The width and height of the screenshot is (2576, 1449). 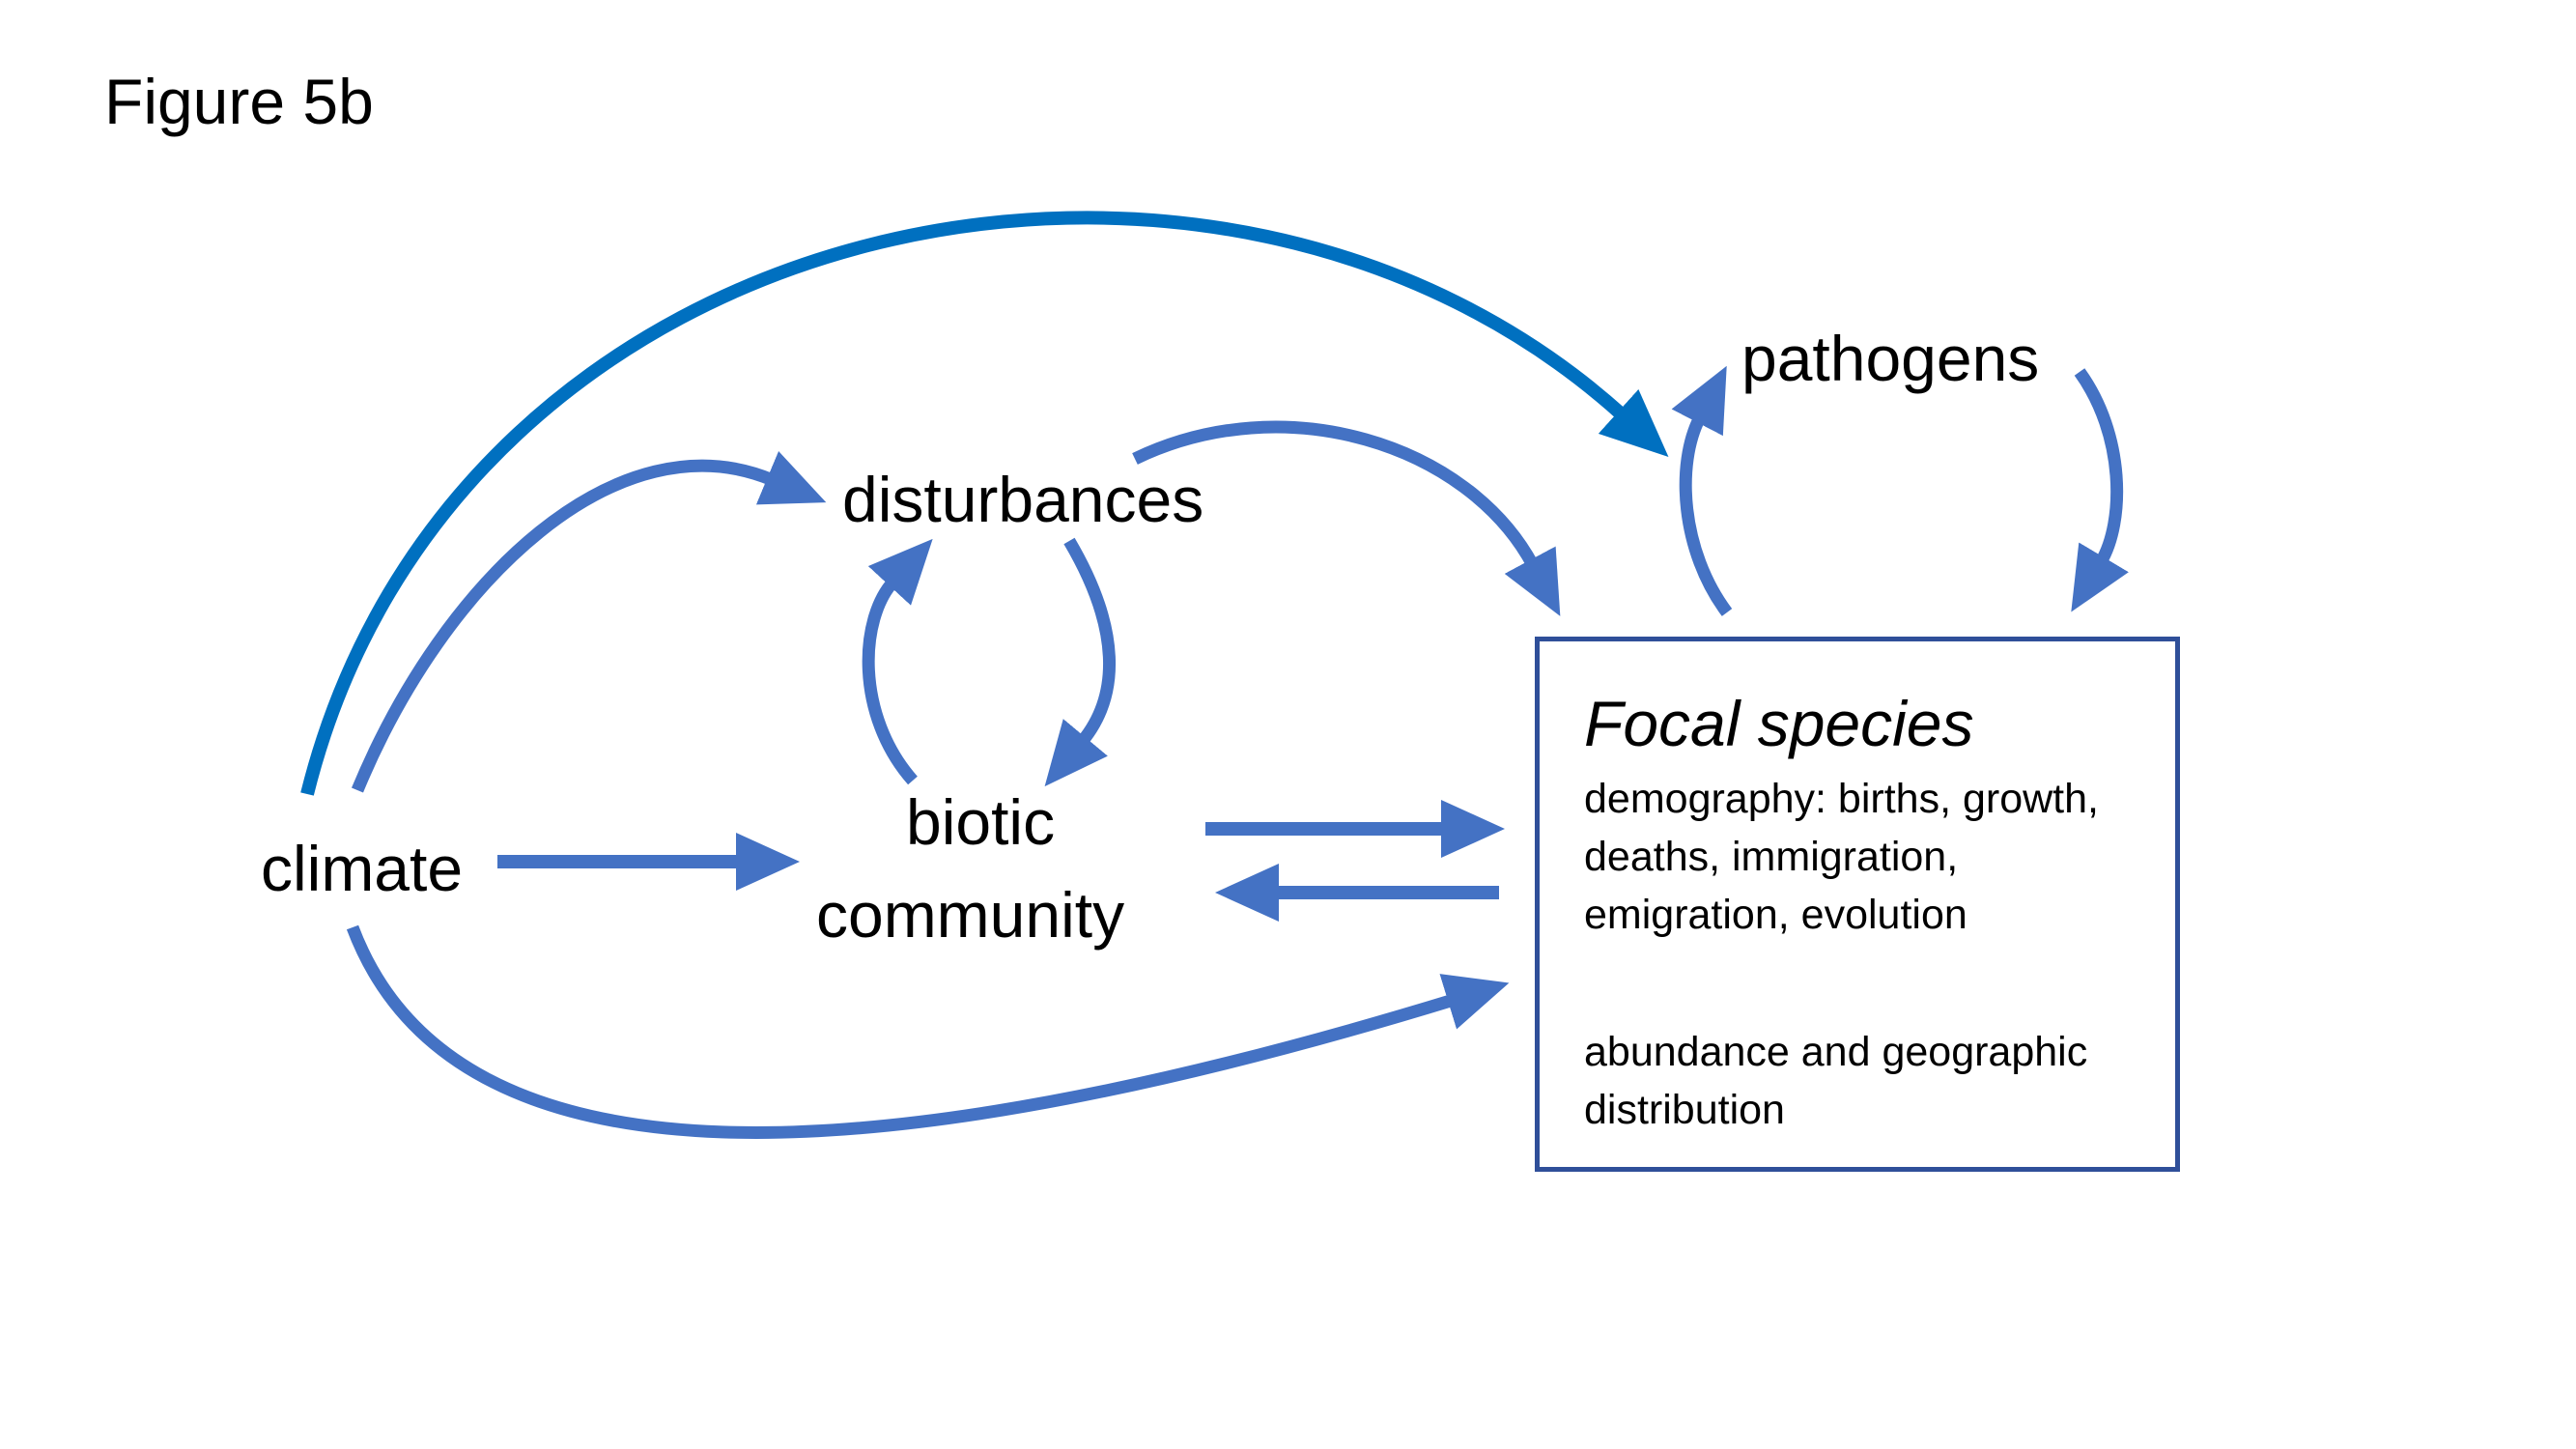 What do you see at coordinates (970, 915) in the screenshot?
I see `node-biotic-community-line2: community` at bounding box center [970, 915].